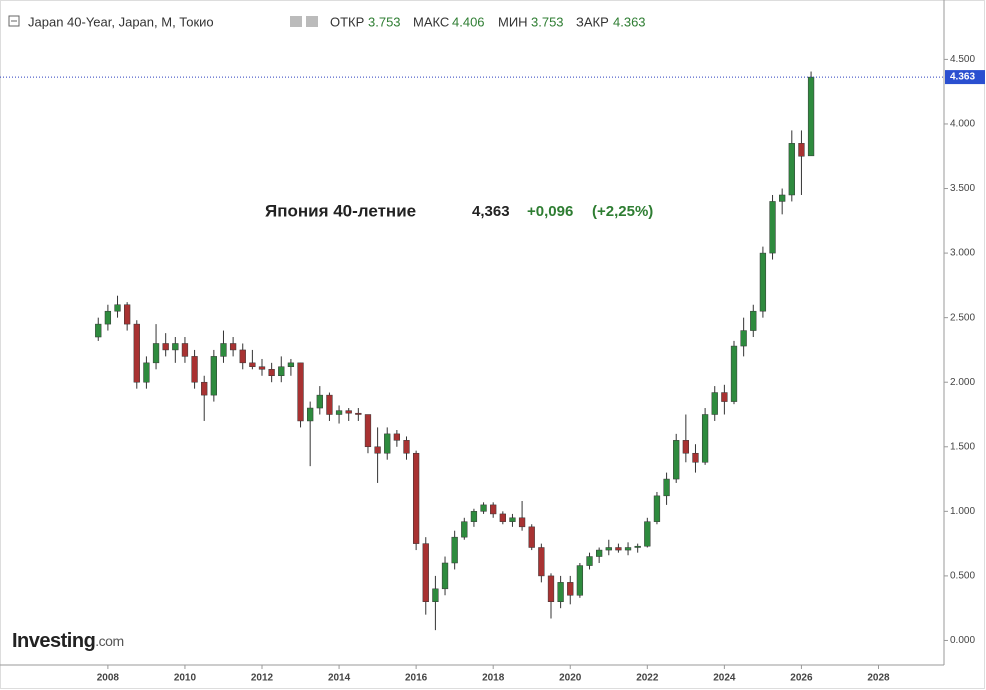 The height and width of the screenshot is (690, 986). What do you see at coordinates (801, 678) in the screenshot?
I see `x-tick-label: 2026` at bounding box center [801, 678].